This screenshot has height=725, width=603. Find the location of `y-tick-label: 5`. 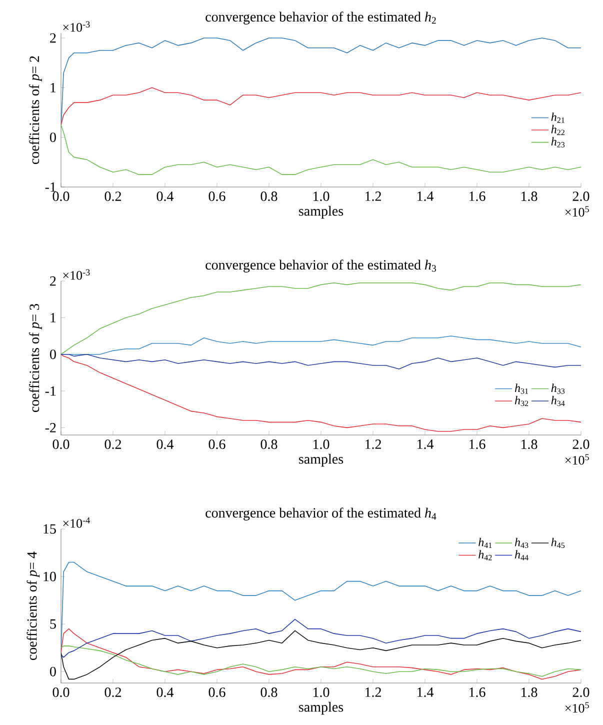

y-tick-label: 5 is located at coordinates (53, 624).